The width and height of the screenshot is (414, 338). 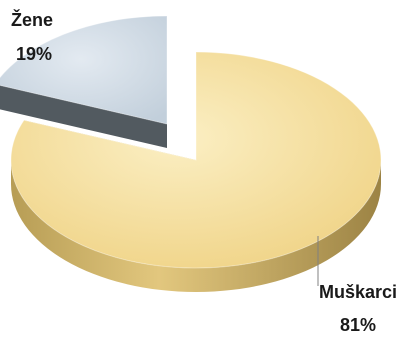 What do you see at coordinates (32, 19) in the screenshot?
I see `slice-label-zene: Žene` at bounding box center [32, 19].